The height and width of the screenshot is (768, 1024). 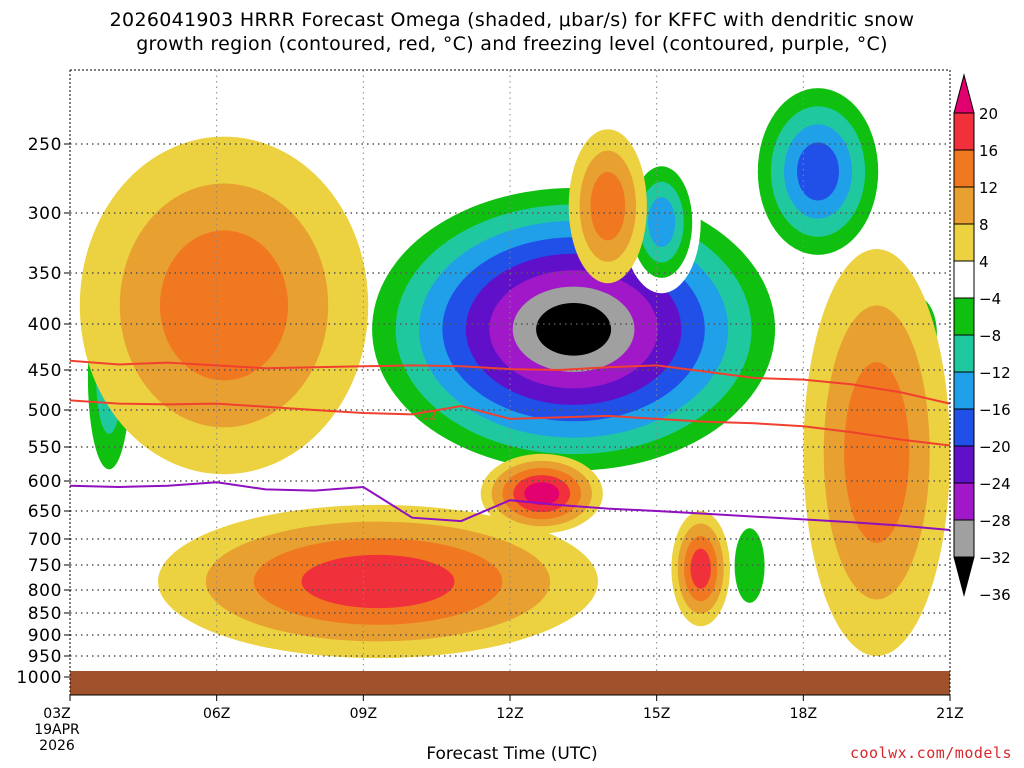 I want to click on y-tick-label-950: 950, so click(x=45, y=657).